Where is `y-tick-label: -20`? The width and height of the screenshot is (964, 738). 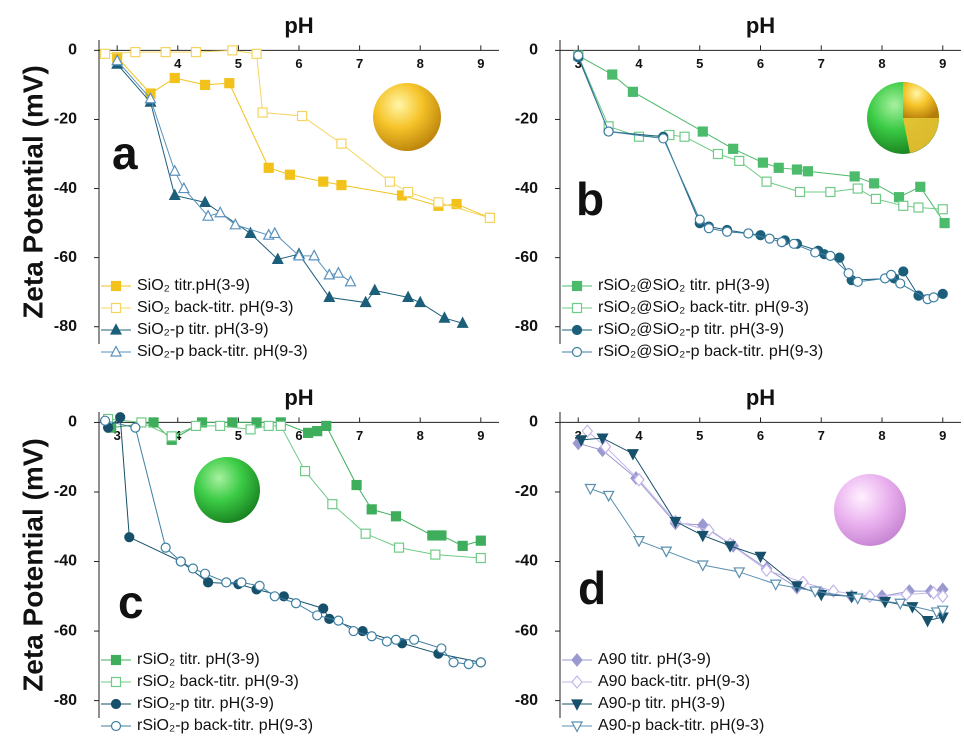 y-tick-label: -20 is located at coordinates (526, 119).